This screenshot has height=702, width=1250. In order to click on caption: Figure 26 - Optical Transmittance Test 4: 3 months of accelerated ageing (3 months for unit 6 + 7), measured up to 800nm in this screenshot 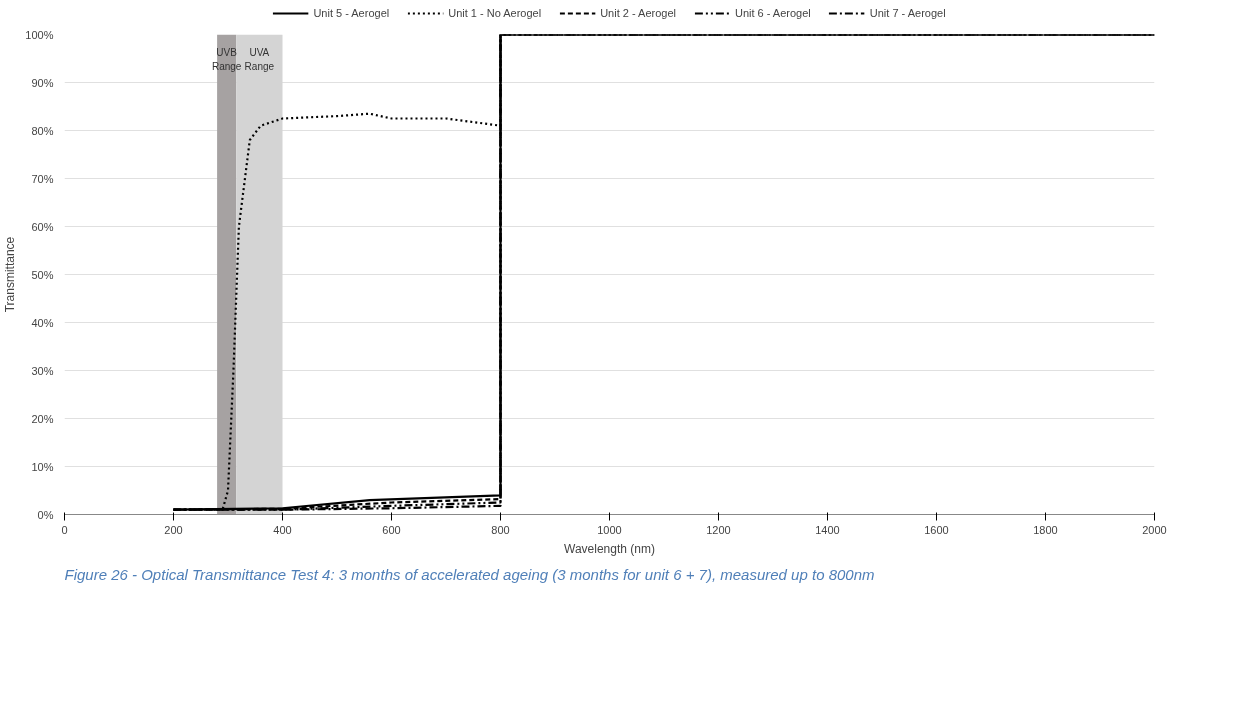, I will do `click(469, 574)`.